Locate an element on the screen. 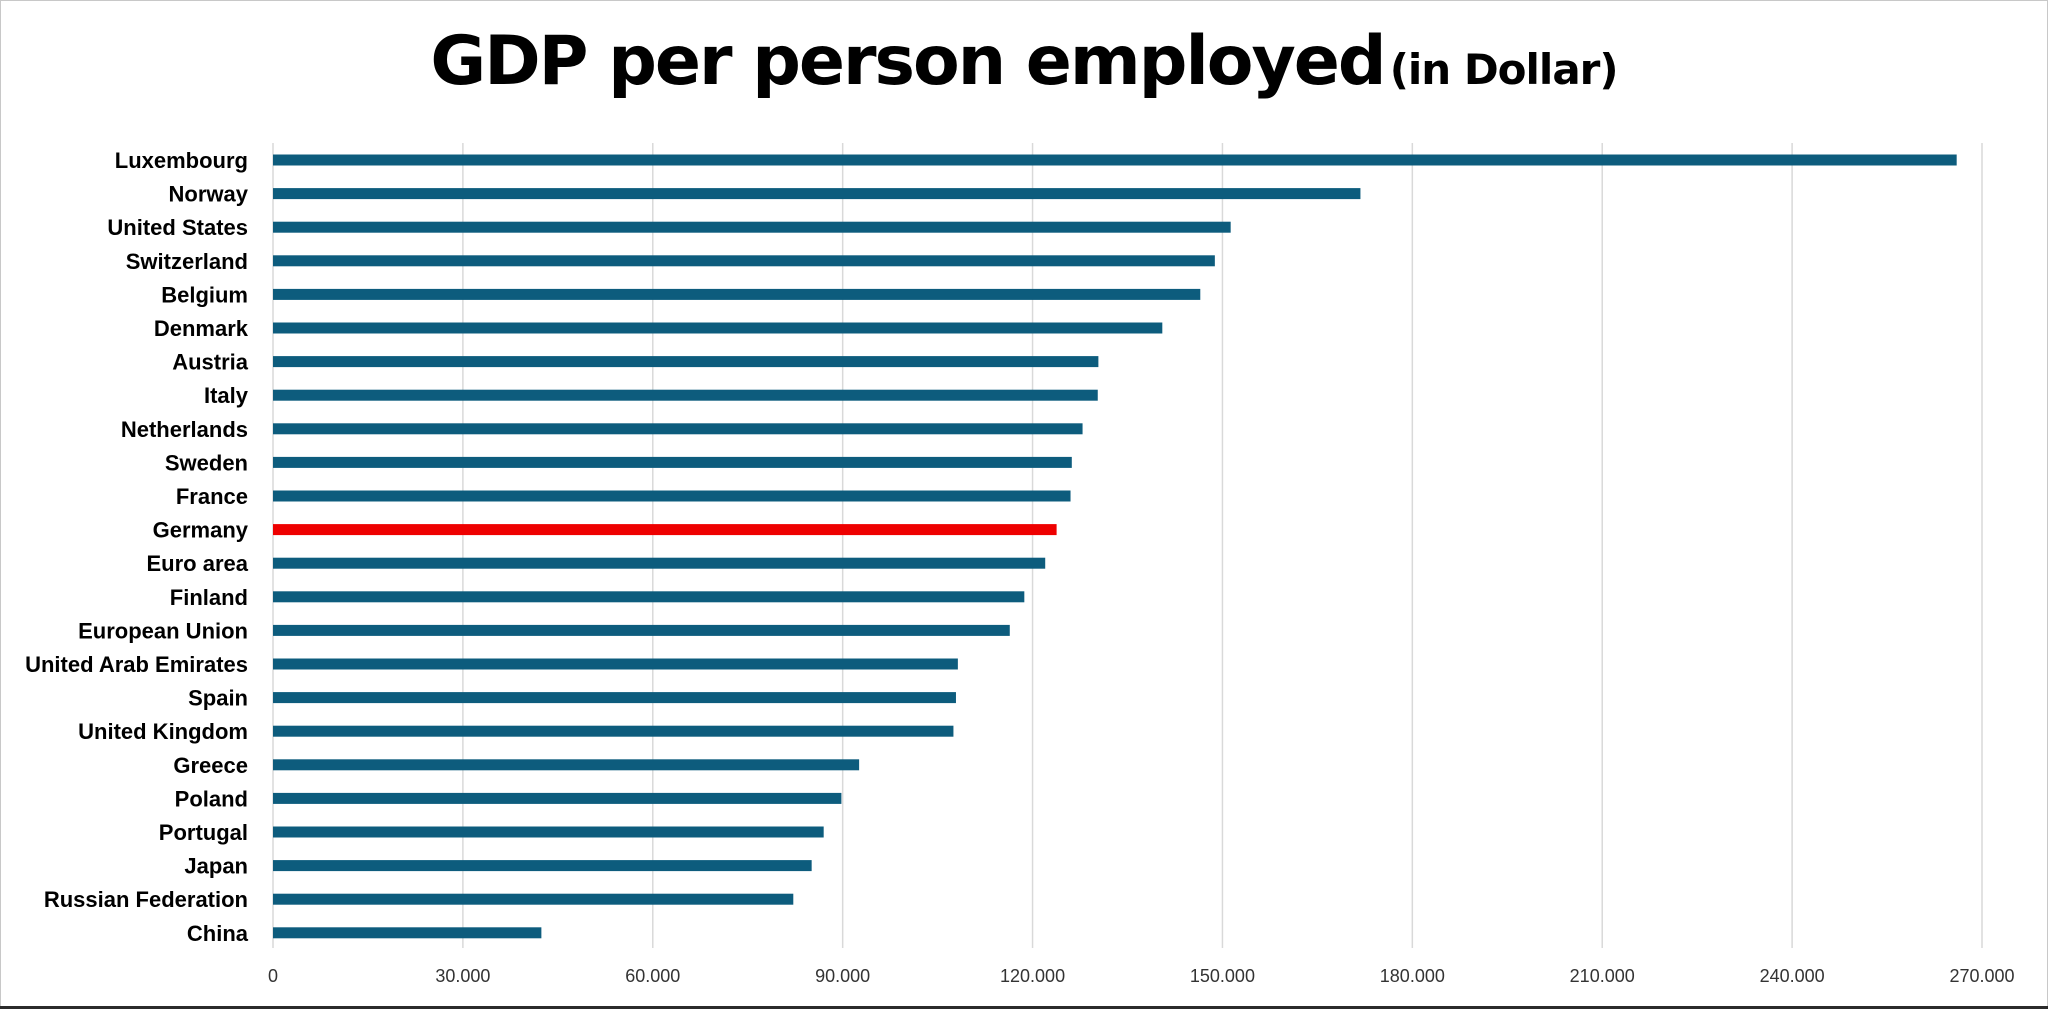 The image size is (2048, 1009). category-label: Euro area is located at coordinates (198, 563).